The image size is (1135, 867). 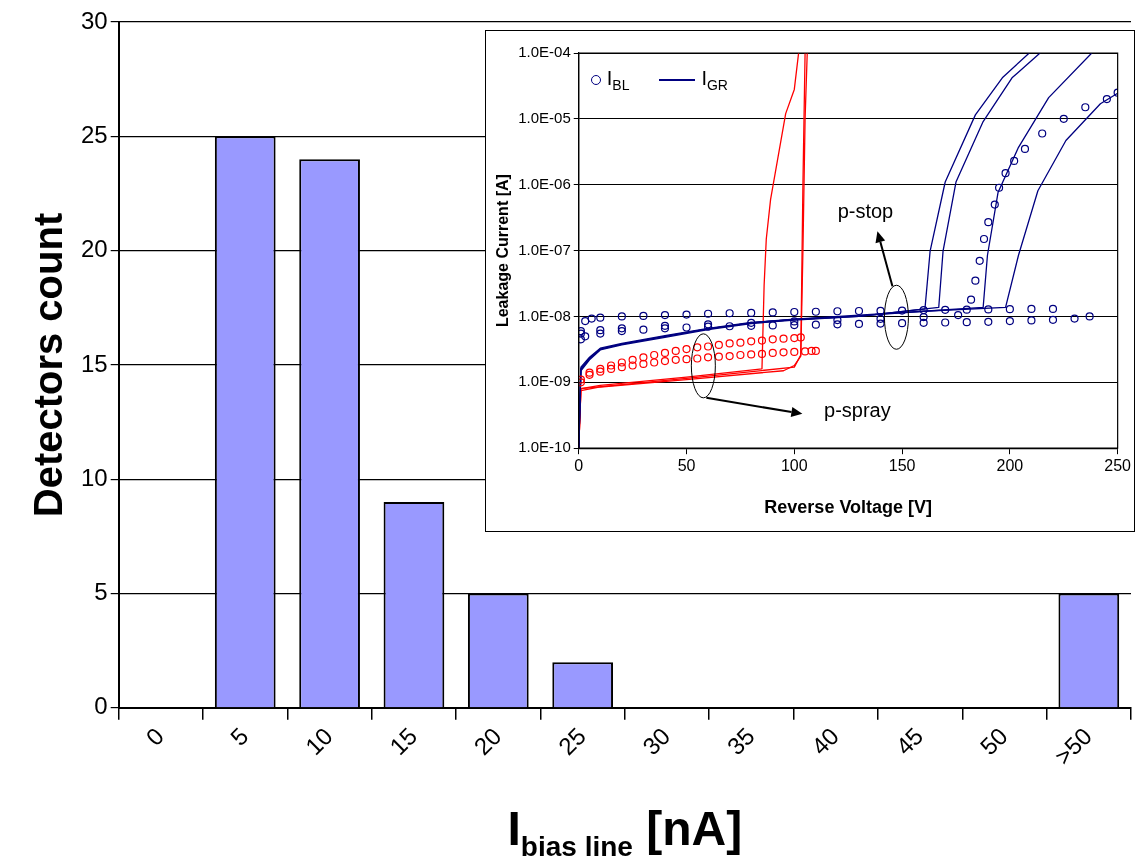 What do you see at coordinates (714, 80) in the screenshot?
I see `legend-label: I$_{GR}$` at bounding box center [714, 80].